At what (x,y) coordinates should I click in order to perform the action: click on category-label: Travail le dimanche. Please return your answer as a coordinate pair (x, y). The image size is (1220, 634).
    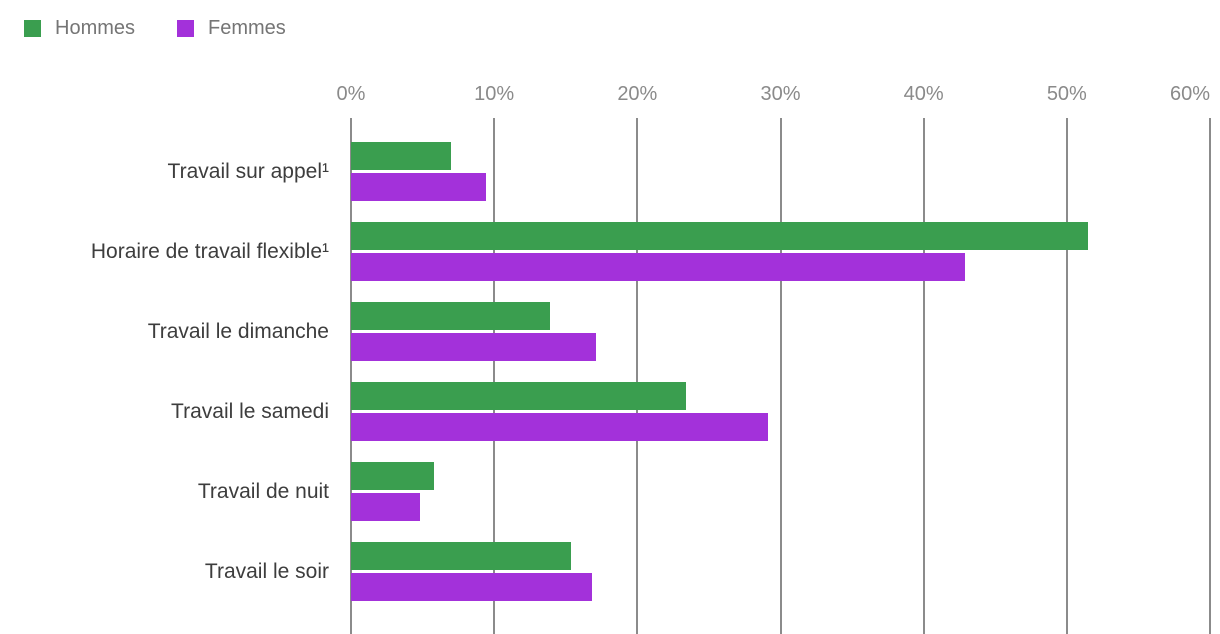
    Looking at the image, I should click on (238, 331).